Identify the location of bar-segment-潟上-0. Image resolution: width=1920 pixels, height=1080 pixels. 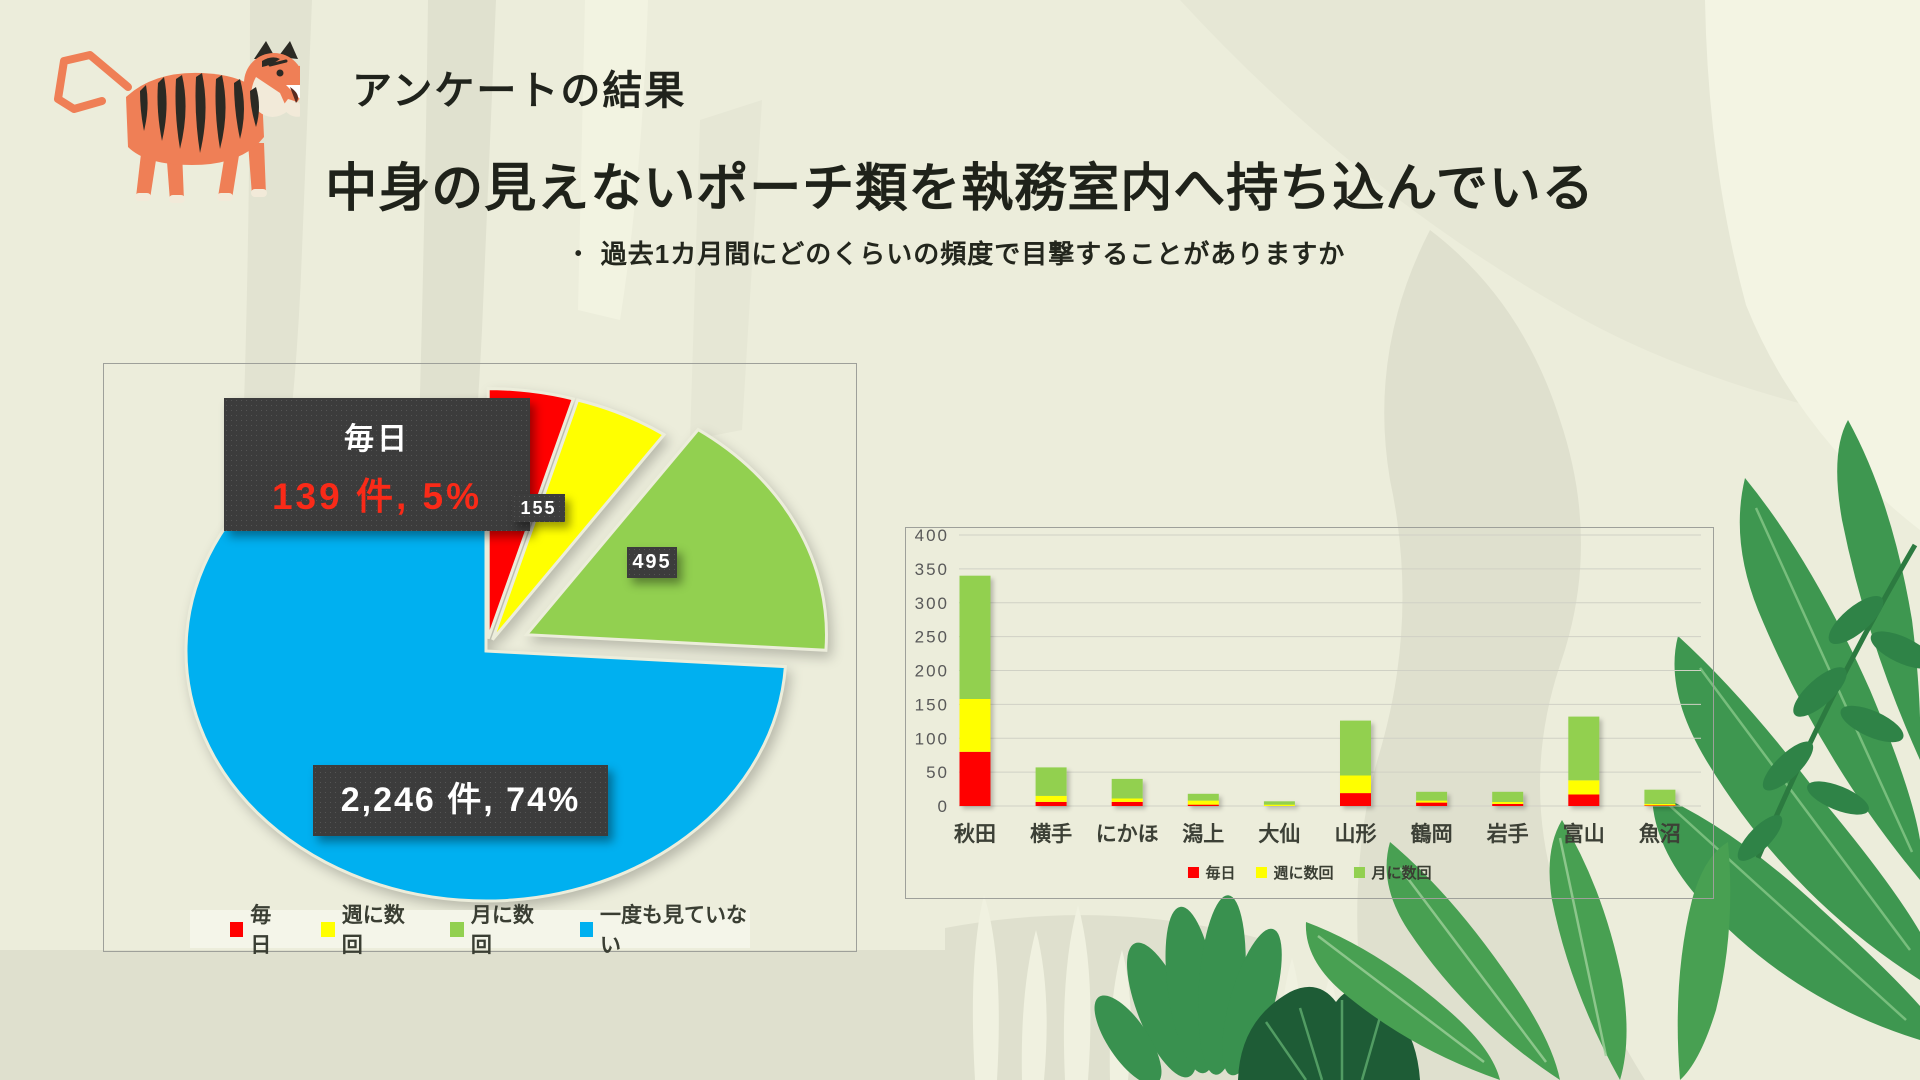
(1203, 805).